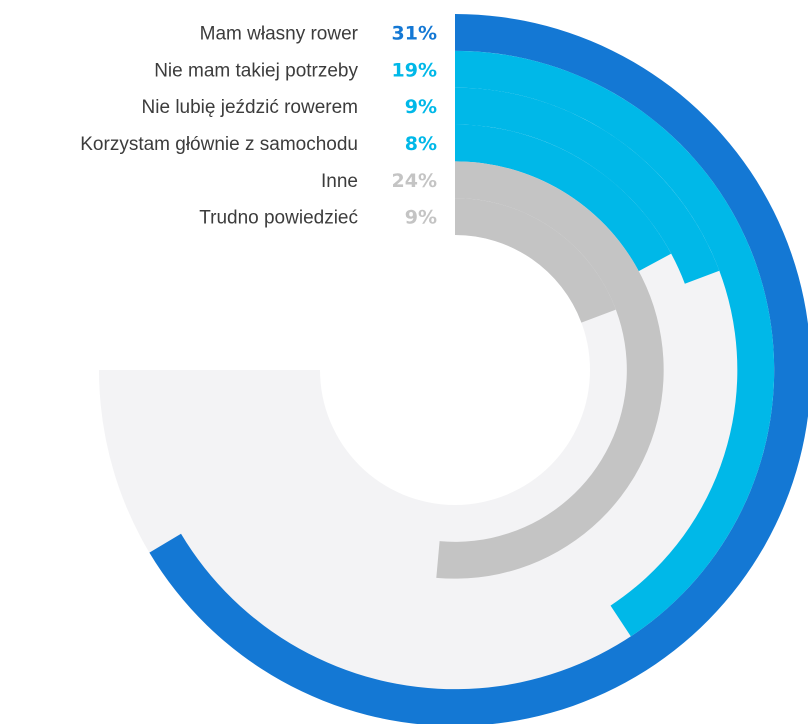 Image resolution: width=808 pixels, height=724 pixels. Describe the element at coordinates (278, 218) in the screenshot. I see `category-label: Trudno powiedzieć` at that location.